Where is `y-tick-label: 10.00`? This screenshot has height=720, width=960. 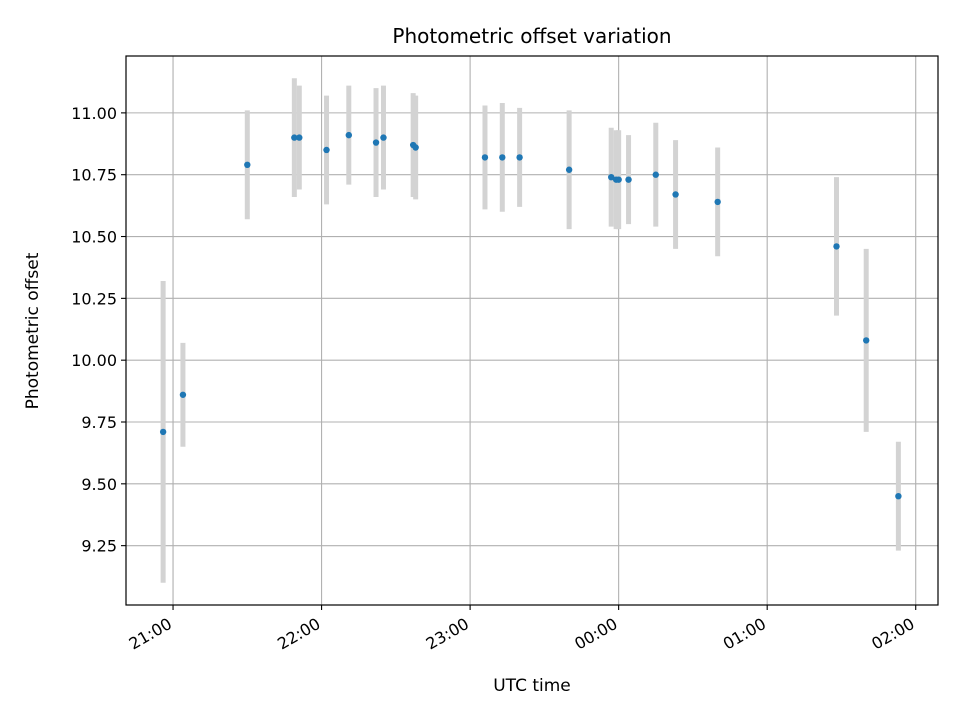
y-tick-label: 10.00 is located at coordinates (94, 360).